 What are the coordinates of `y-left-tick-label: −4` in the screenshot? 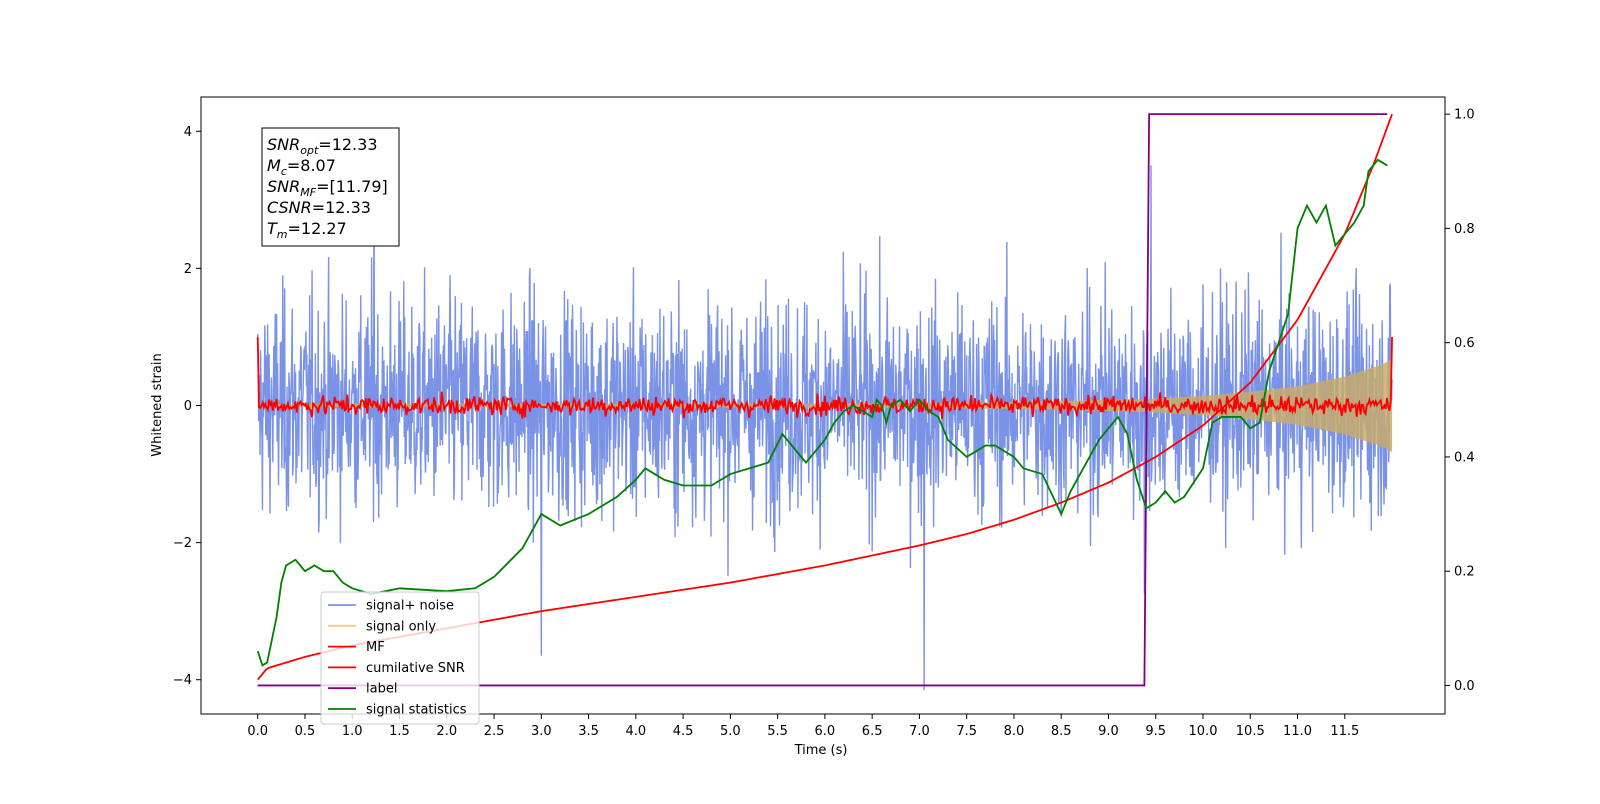 It's located at (182, 680).